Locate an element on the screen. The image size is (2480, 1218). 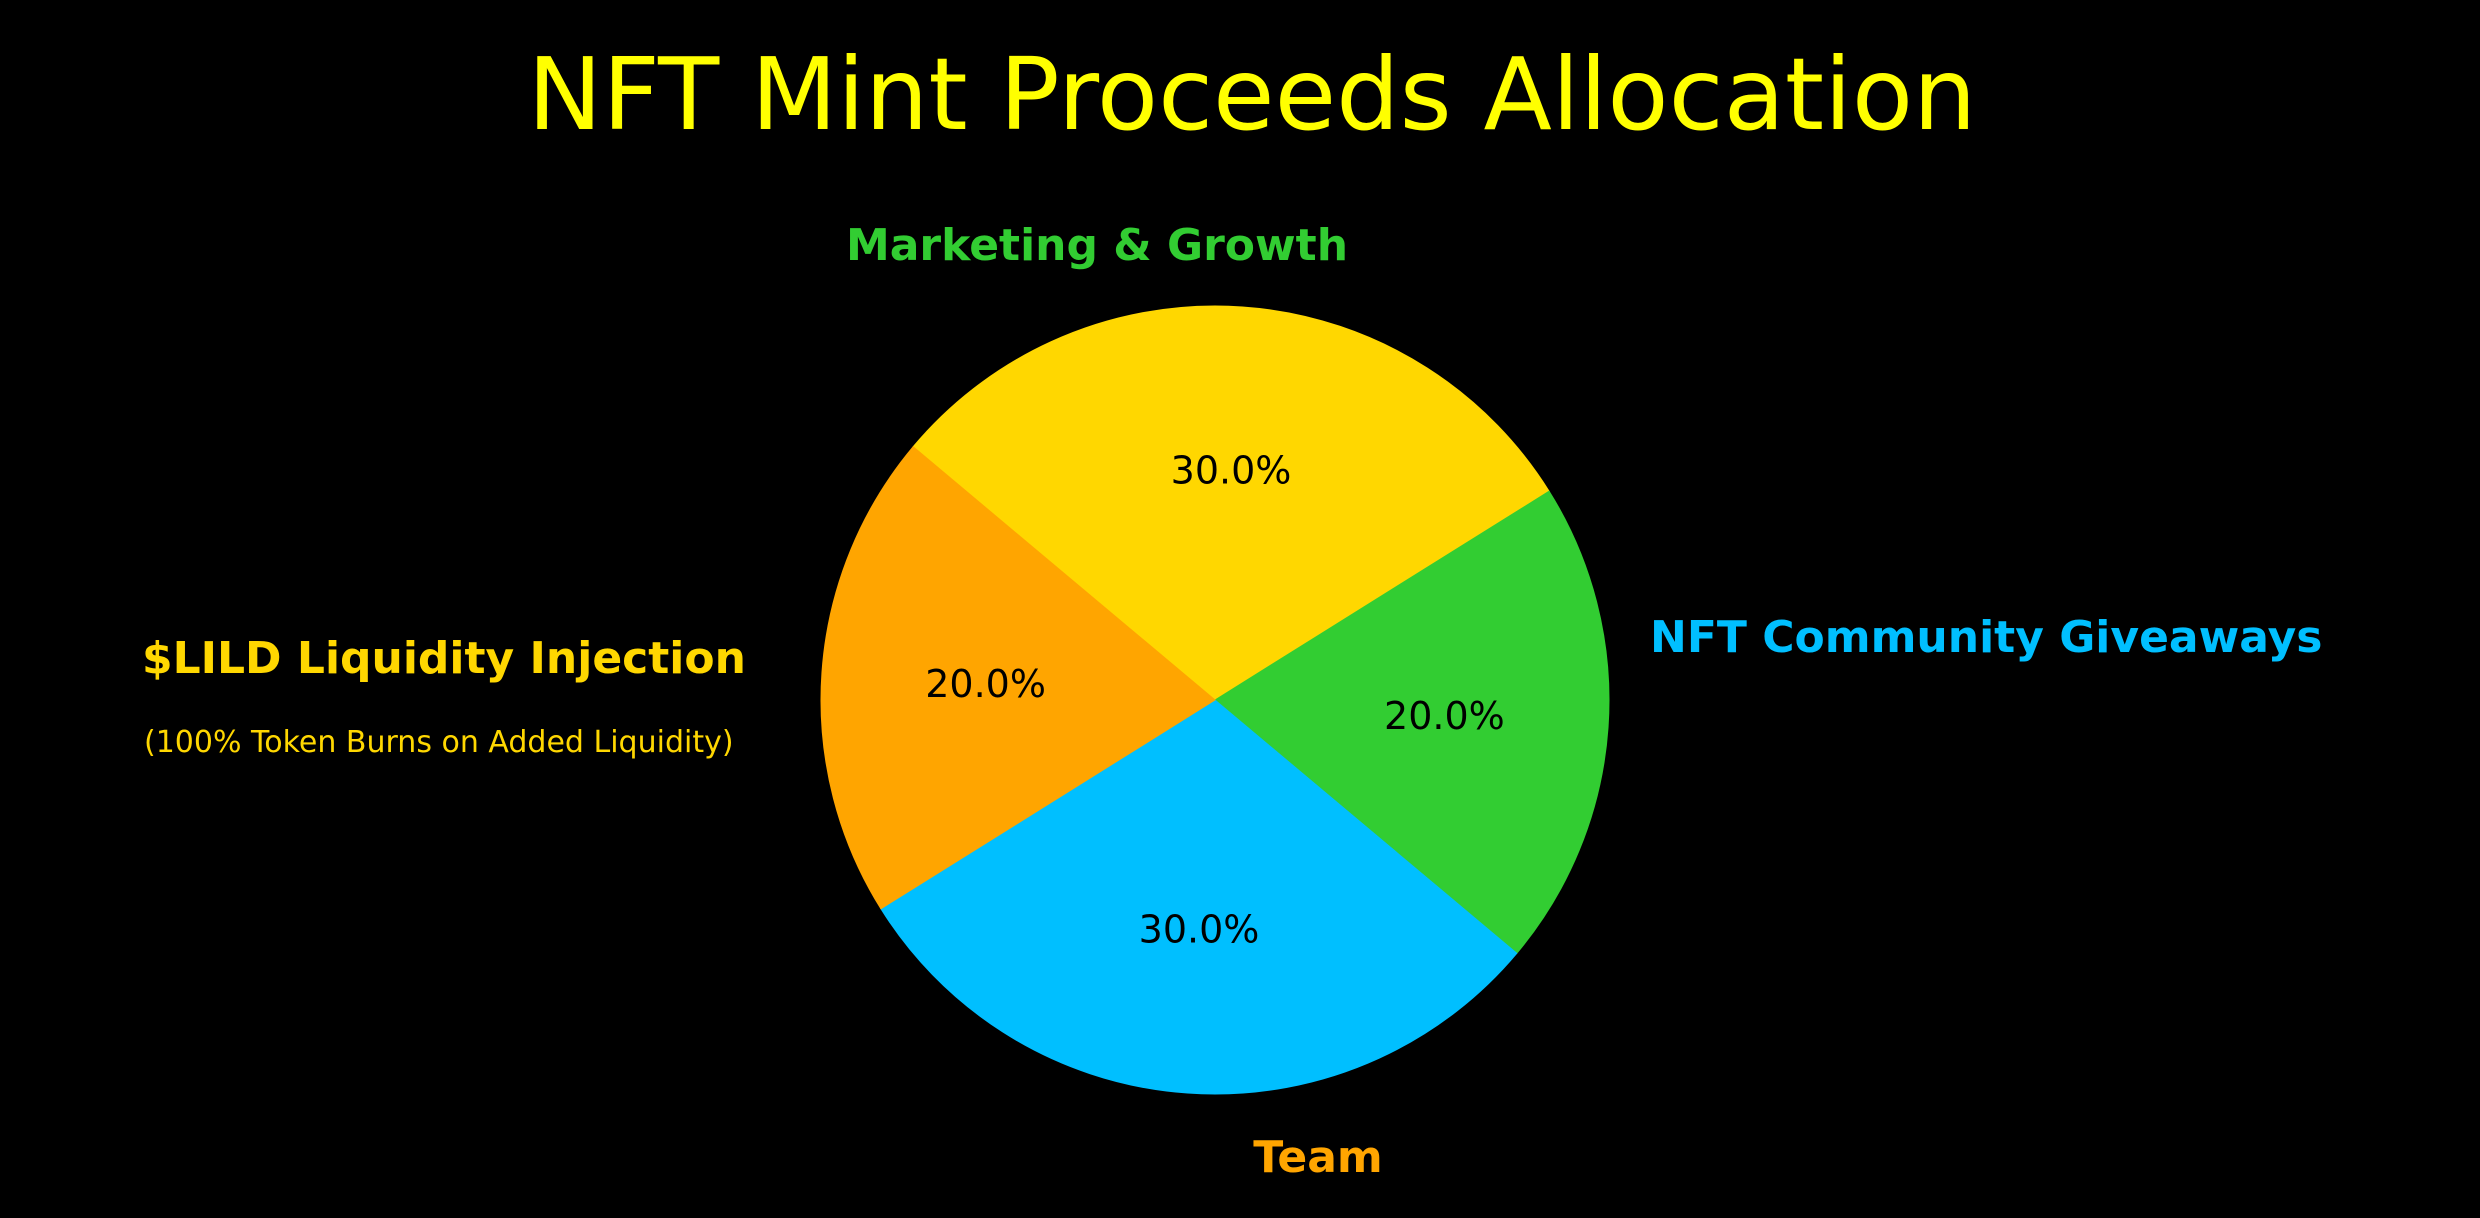
percent-label-team: 20.0% is located at coordinates (985, 684).